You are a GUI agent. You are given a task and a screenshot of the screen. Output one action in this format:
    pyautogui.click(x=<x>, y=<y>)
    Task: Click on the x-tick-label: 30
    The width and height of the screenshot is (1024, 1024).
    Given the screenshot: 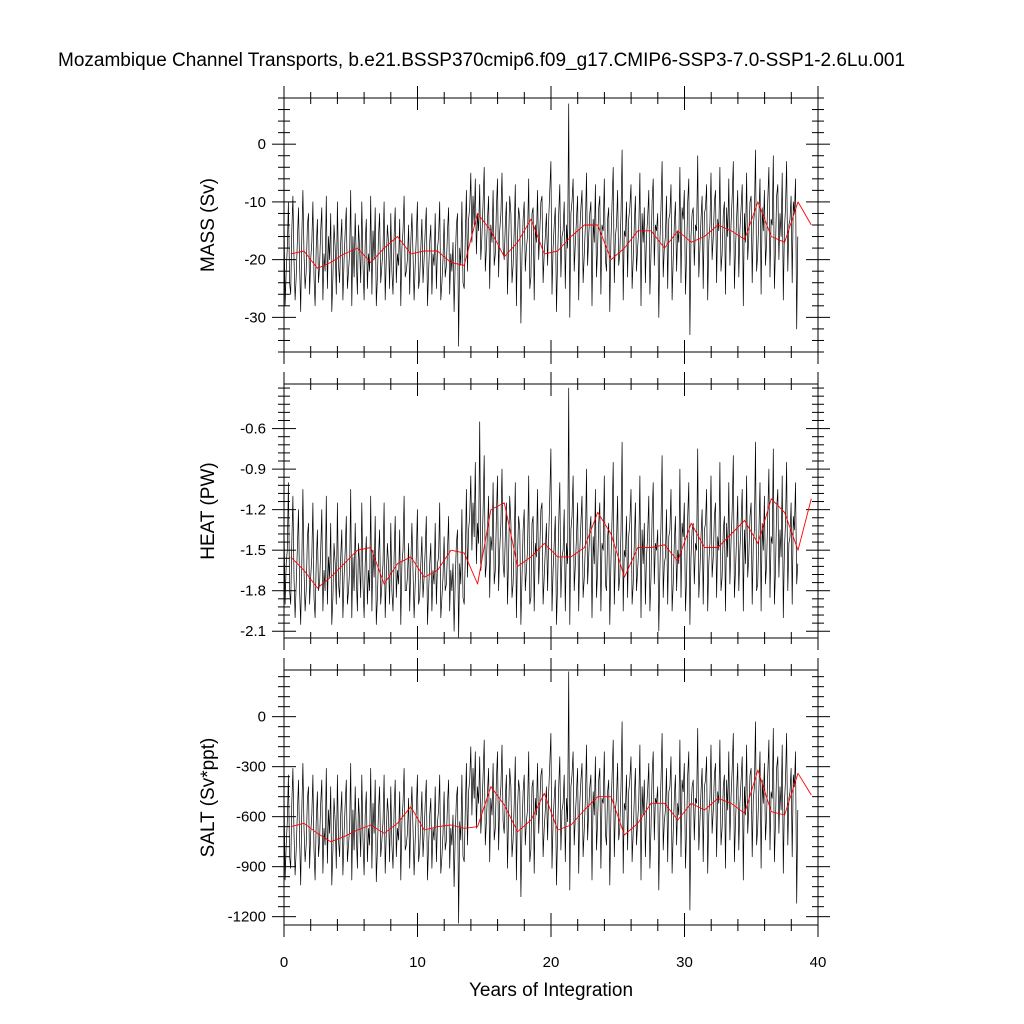 What is the action you would take?
    pyautogui.click(x=684, y=962)
    